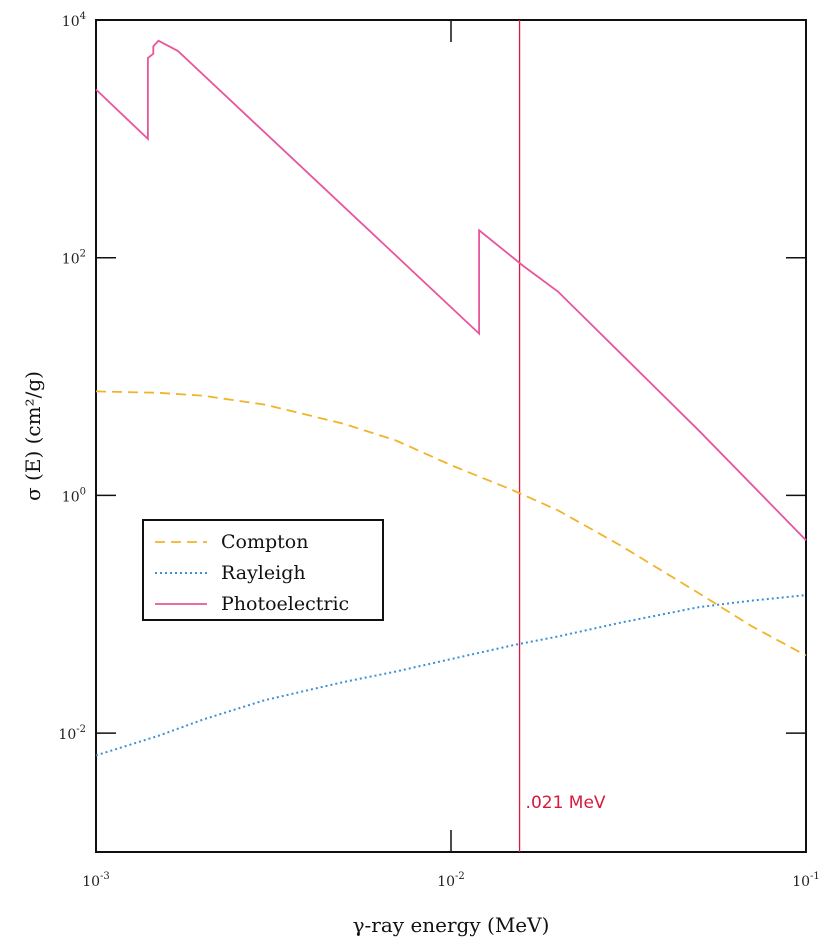 The image size is (827, 943). Describe the element at coordinates (451, 925) in the screenshot. I see `x-axis-label: γ-ray energy (MeV)` at that location.